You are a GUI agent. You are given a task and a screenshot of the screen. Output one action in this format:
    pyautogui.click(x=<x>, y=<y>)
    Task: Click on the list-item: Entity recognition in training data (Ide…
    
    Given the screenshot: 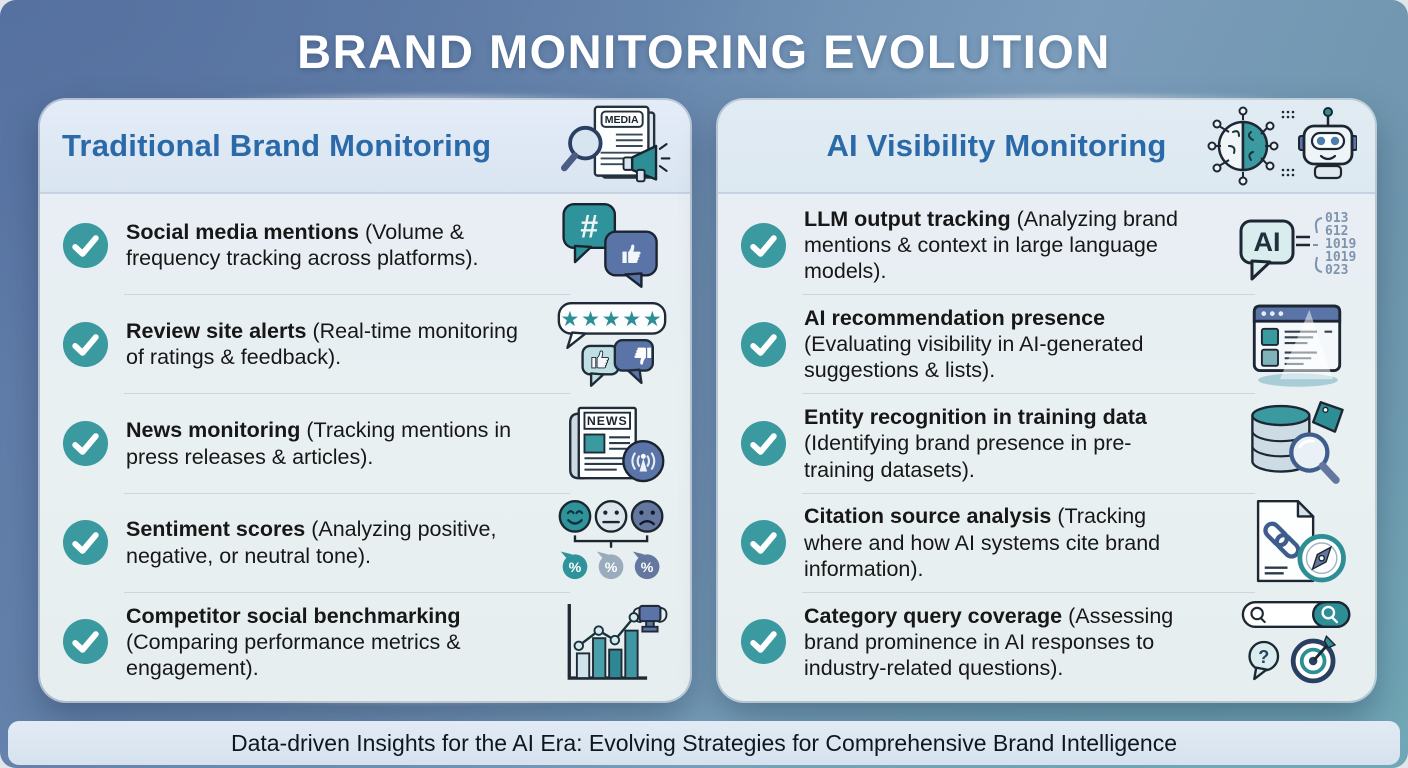 What is the action you would take?
    pyautogui.click(x=1049, y=443)
    